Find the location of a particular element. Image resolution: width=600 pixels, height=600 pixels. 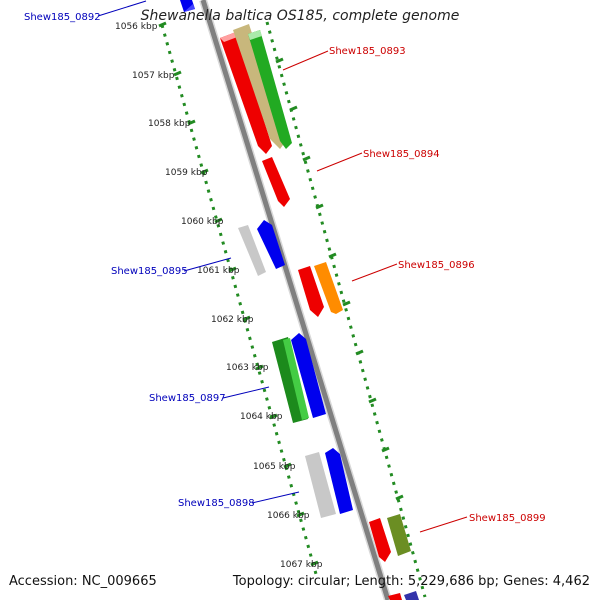

tick-label: 1059 kbp is located at coordinates (186, 173).